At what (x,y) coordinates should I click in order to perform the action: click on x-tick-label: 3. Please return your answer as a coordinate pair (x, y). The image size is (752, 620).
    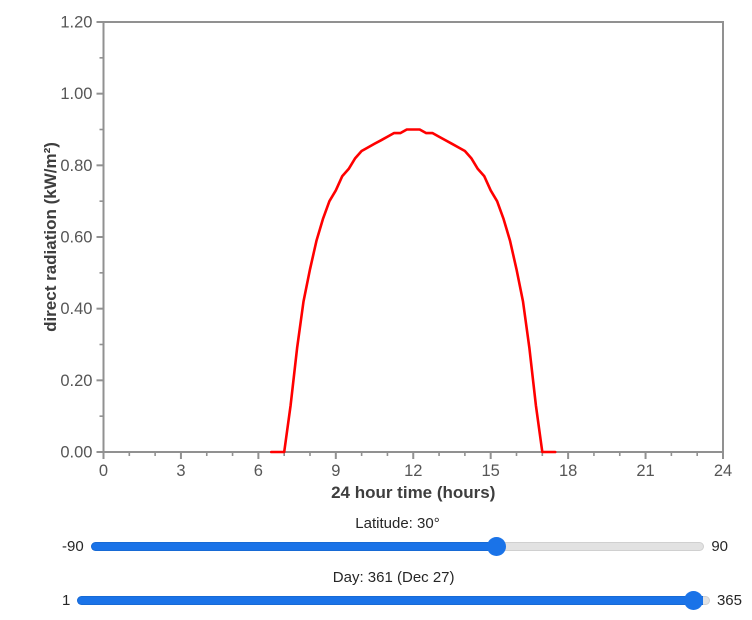
    Looking at the image, I should click on (180, 471).